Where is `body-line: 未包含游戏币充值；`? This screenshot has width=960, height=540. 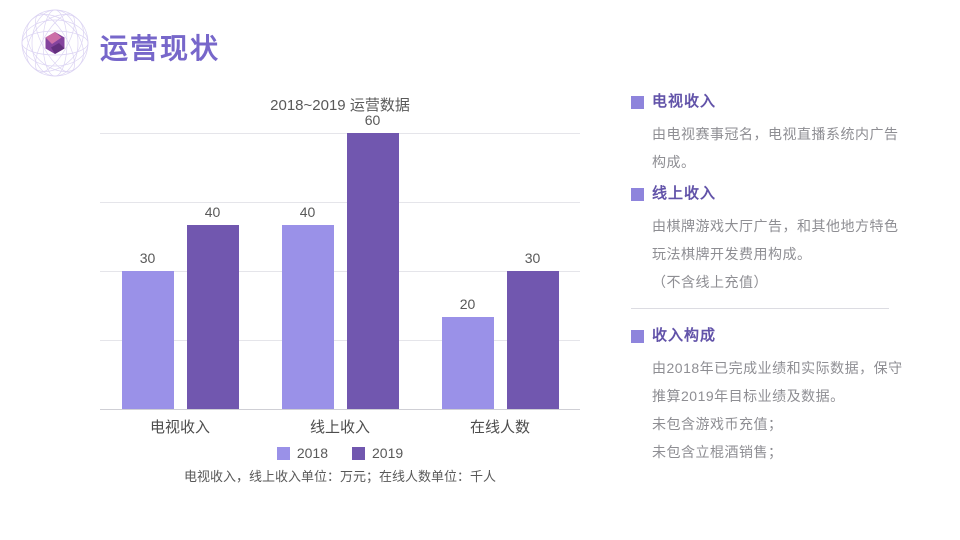
body-line: 未包含游戏币充值； is located at coordinates (717, 424).